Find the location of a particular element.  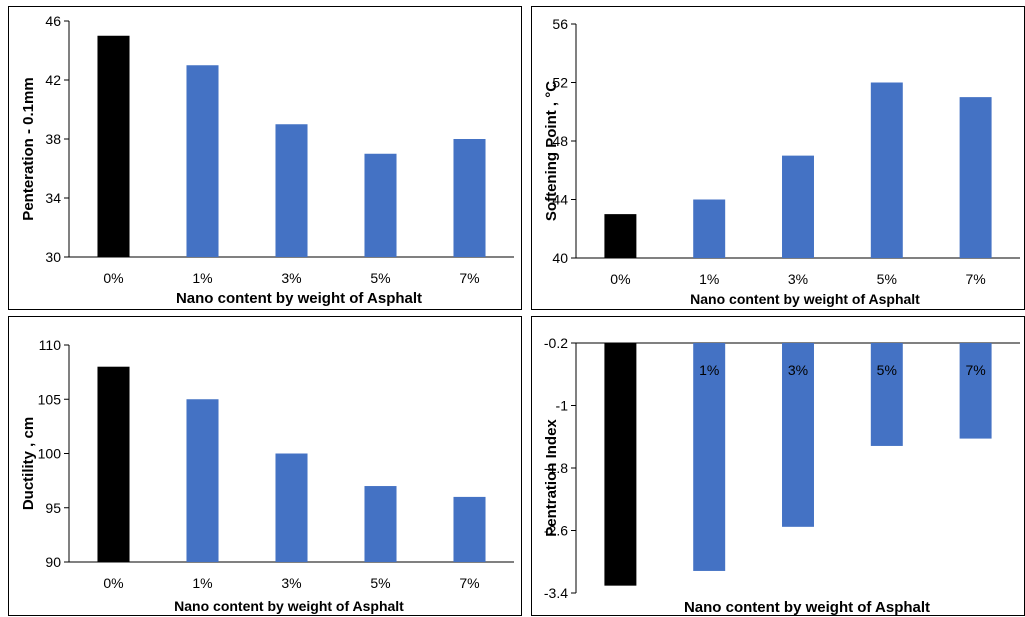

y-tick-label: 48 is located at coordinates (560, 141).